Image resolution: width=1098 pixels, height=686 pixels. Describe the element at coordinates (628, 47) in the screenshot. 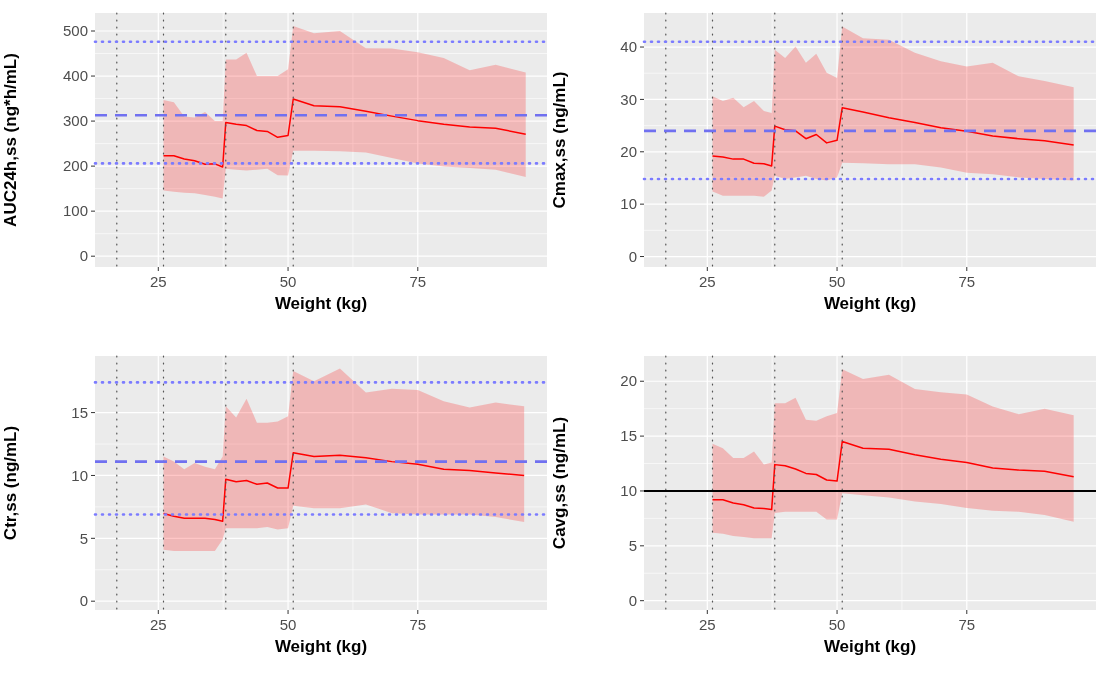

I see `y-tick-label: 40` at that location.